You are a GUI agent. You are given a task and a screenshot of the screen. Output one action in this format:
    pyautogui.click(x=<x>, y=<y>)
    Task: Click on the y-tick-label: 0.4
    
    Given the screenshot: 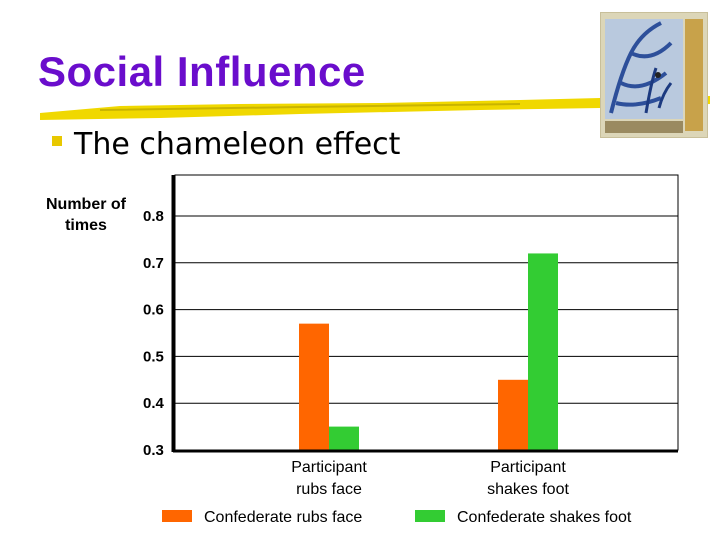 What is the action you would take?
    pyautogui.click(x=154, y=403)
    